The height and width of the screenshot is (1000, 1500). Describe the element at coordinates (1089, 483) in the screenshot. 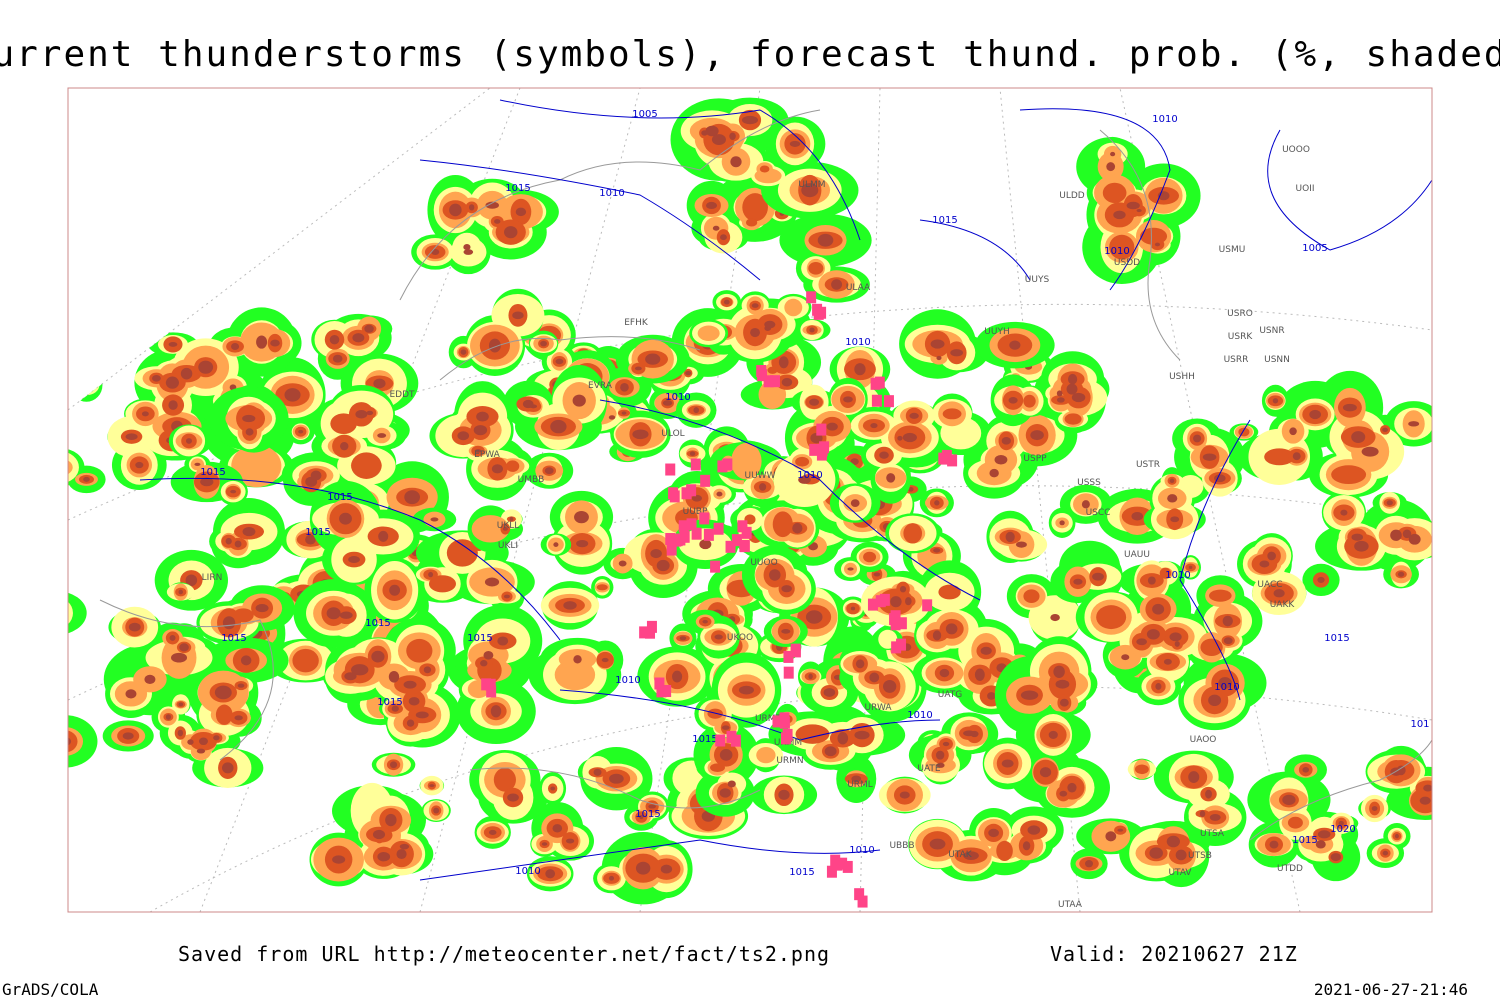

I see `station-label: USSS` at that location.